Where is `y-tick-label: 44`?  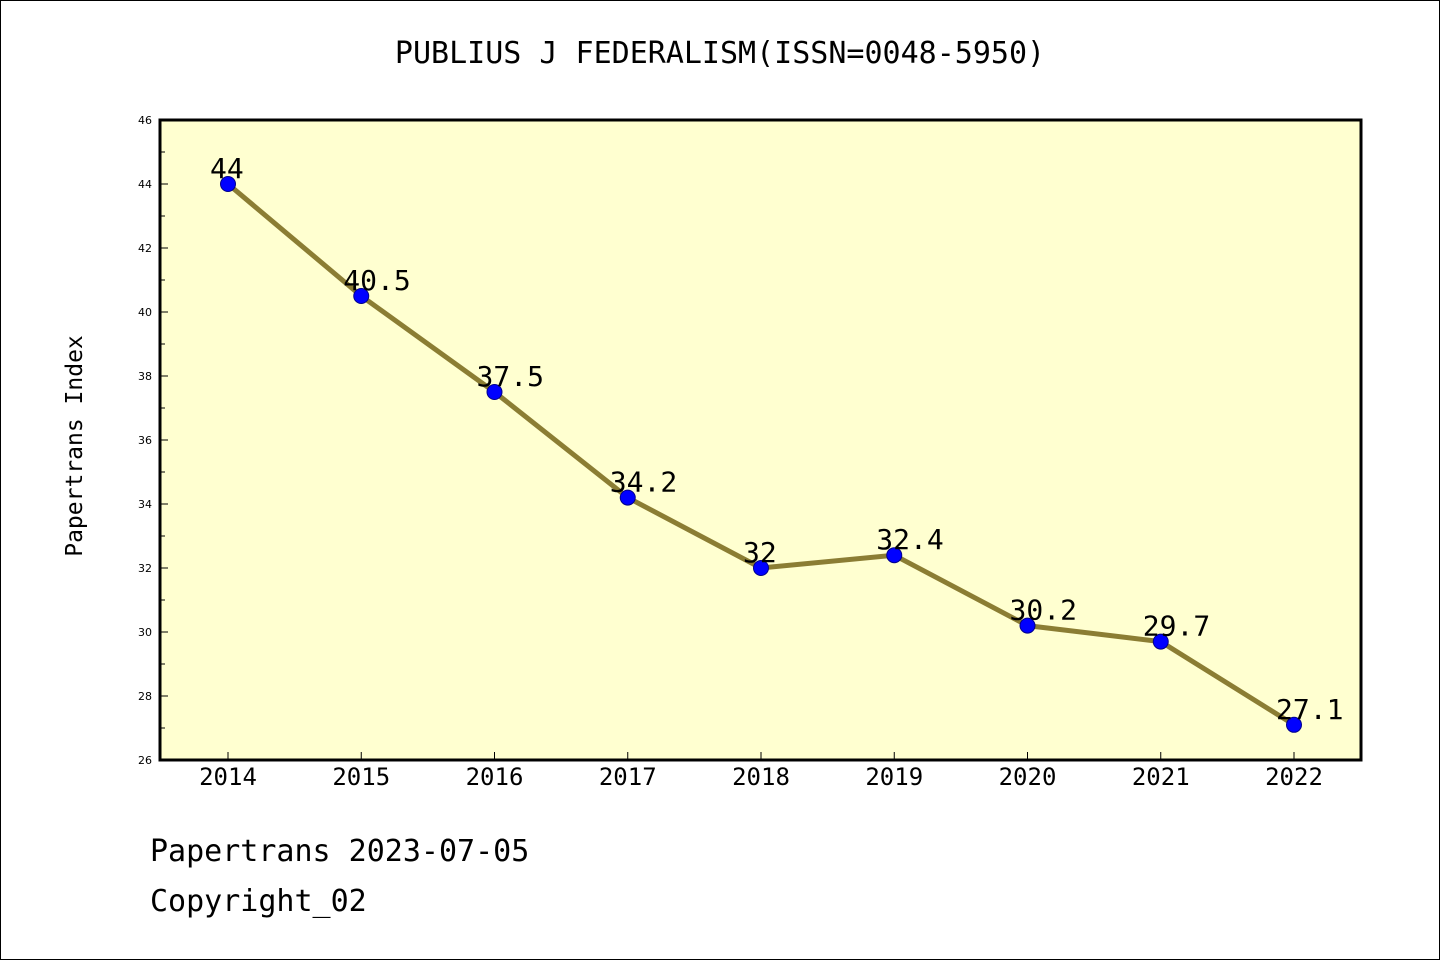
y-tick-label: 44 is located at coordinates (145, 184).